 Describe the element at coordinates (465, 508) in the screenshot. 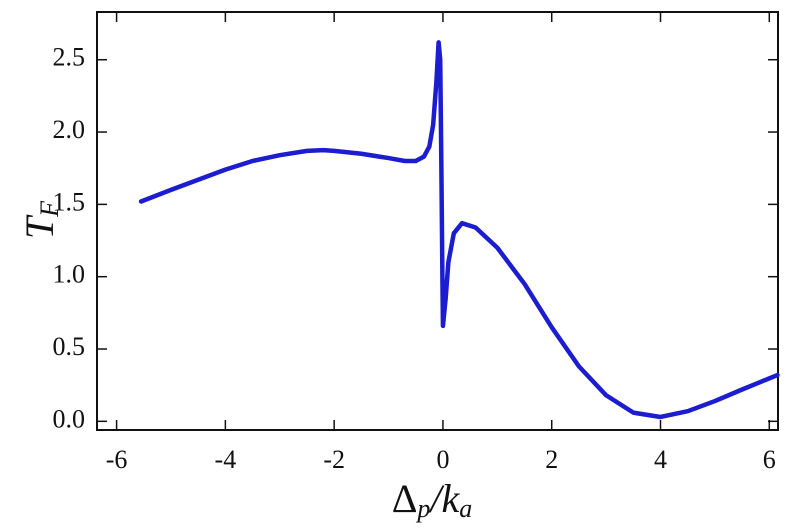

I see `x-label-sub: a` at that location.